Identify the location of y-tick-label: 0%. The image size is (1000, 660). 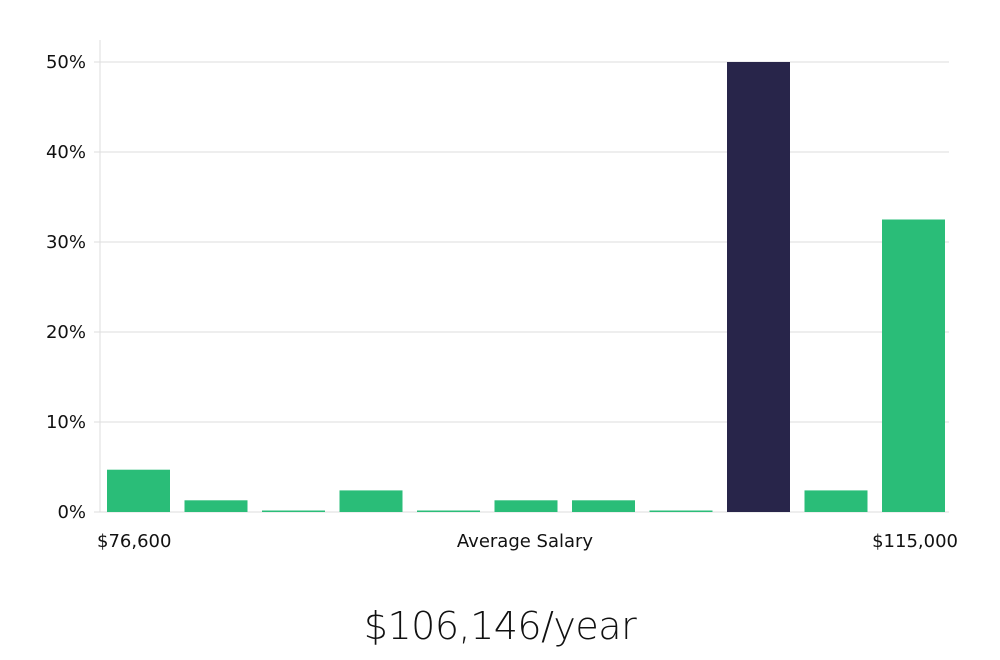
(71, 512).